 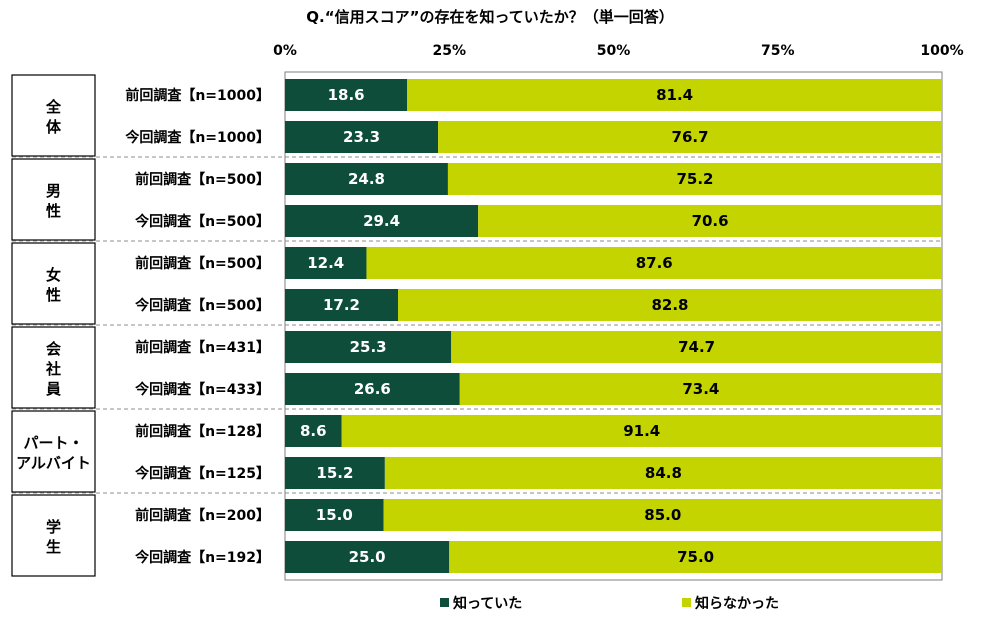 What do you see at coordinates (53, 463) in the screenshot?
I see `group-label: アルバイト` at bounding box center [53, 463].